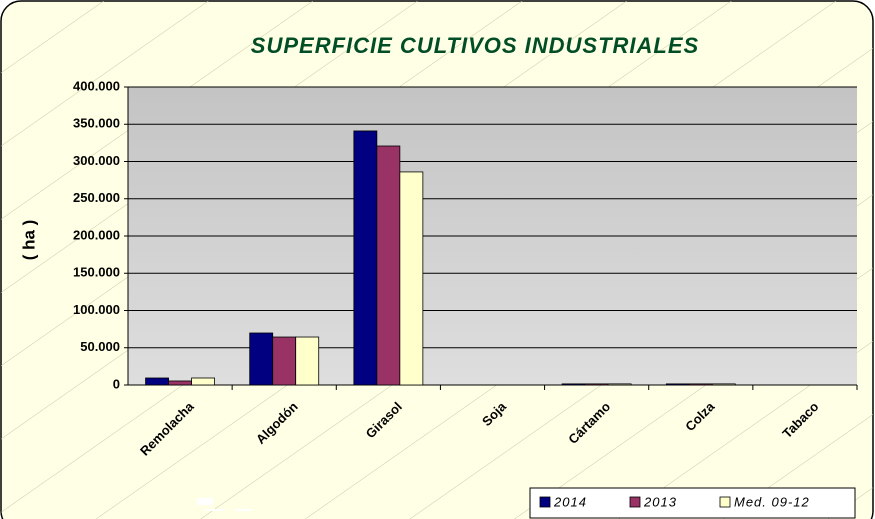 The height and width of the screenshot is (519, 875). What do you see at coordinates (96, 272) in the screenshot?
I see `y-tick-label: 150.000` at bounding box center [96, 272].